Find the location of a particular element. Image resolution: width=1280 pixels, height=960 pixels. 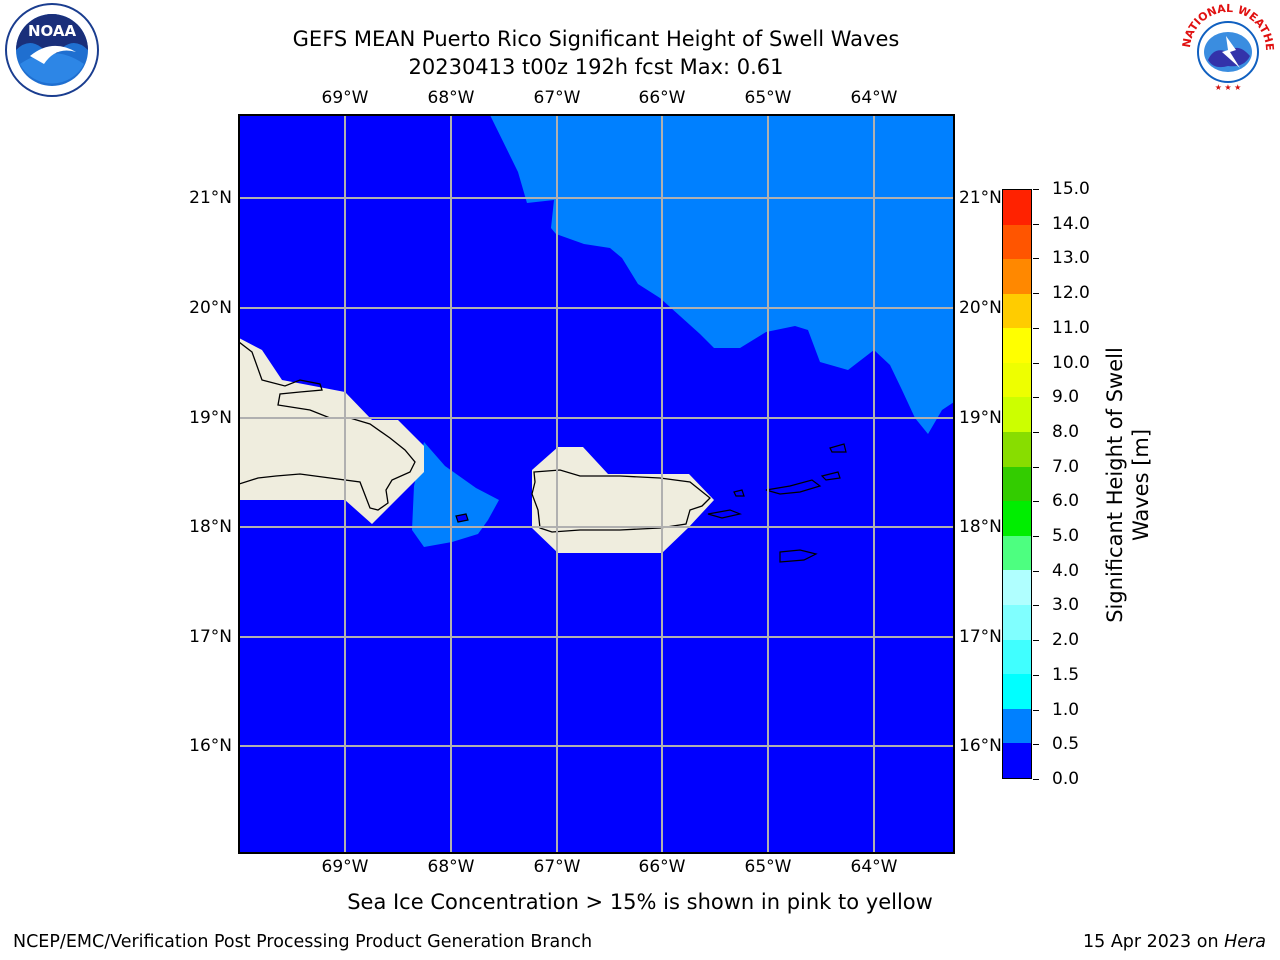

lat-label-left: 17°N is located at coordinates (210, 637).